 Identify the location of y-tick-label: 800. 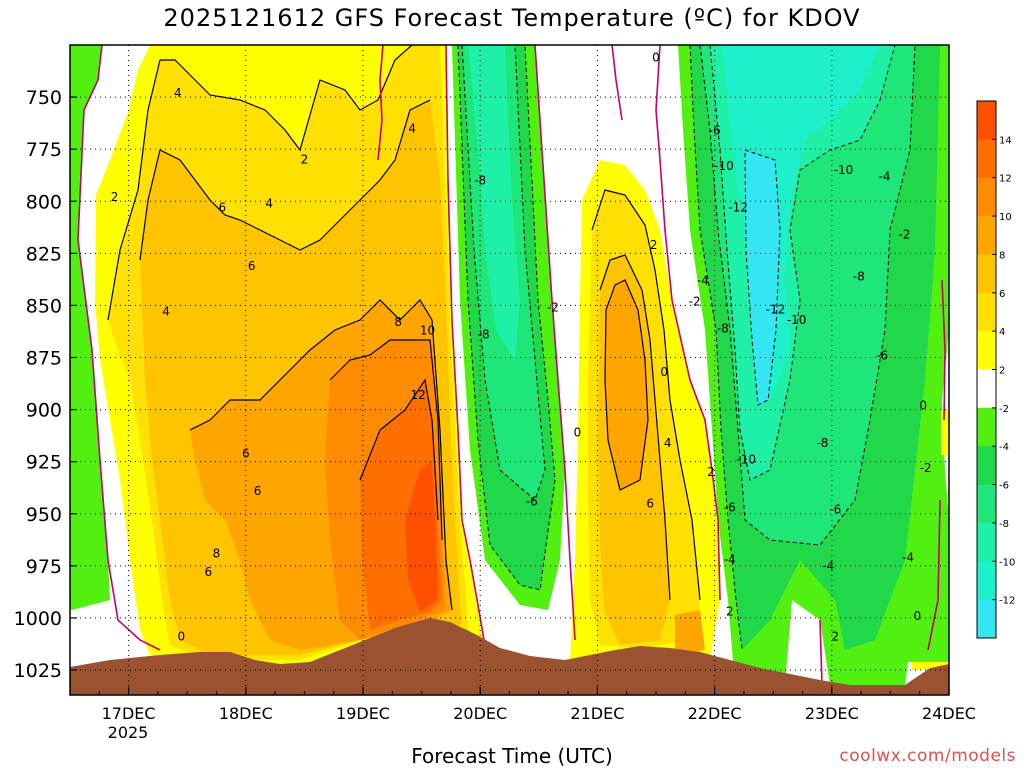
(44, 202).